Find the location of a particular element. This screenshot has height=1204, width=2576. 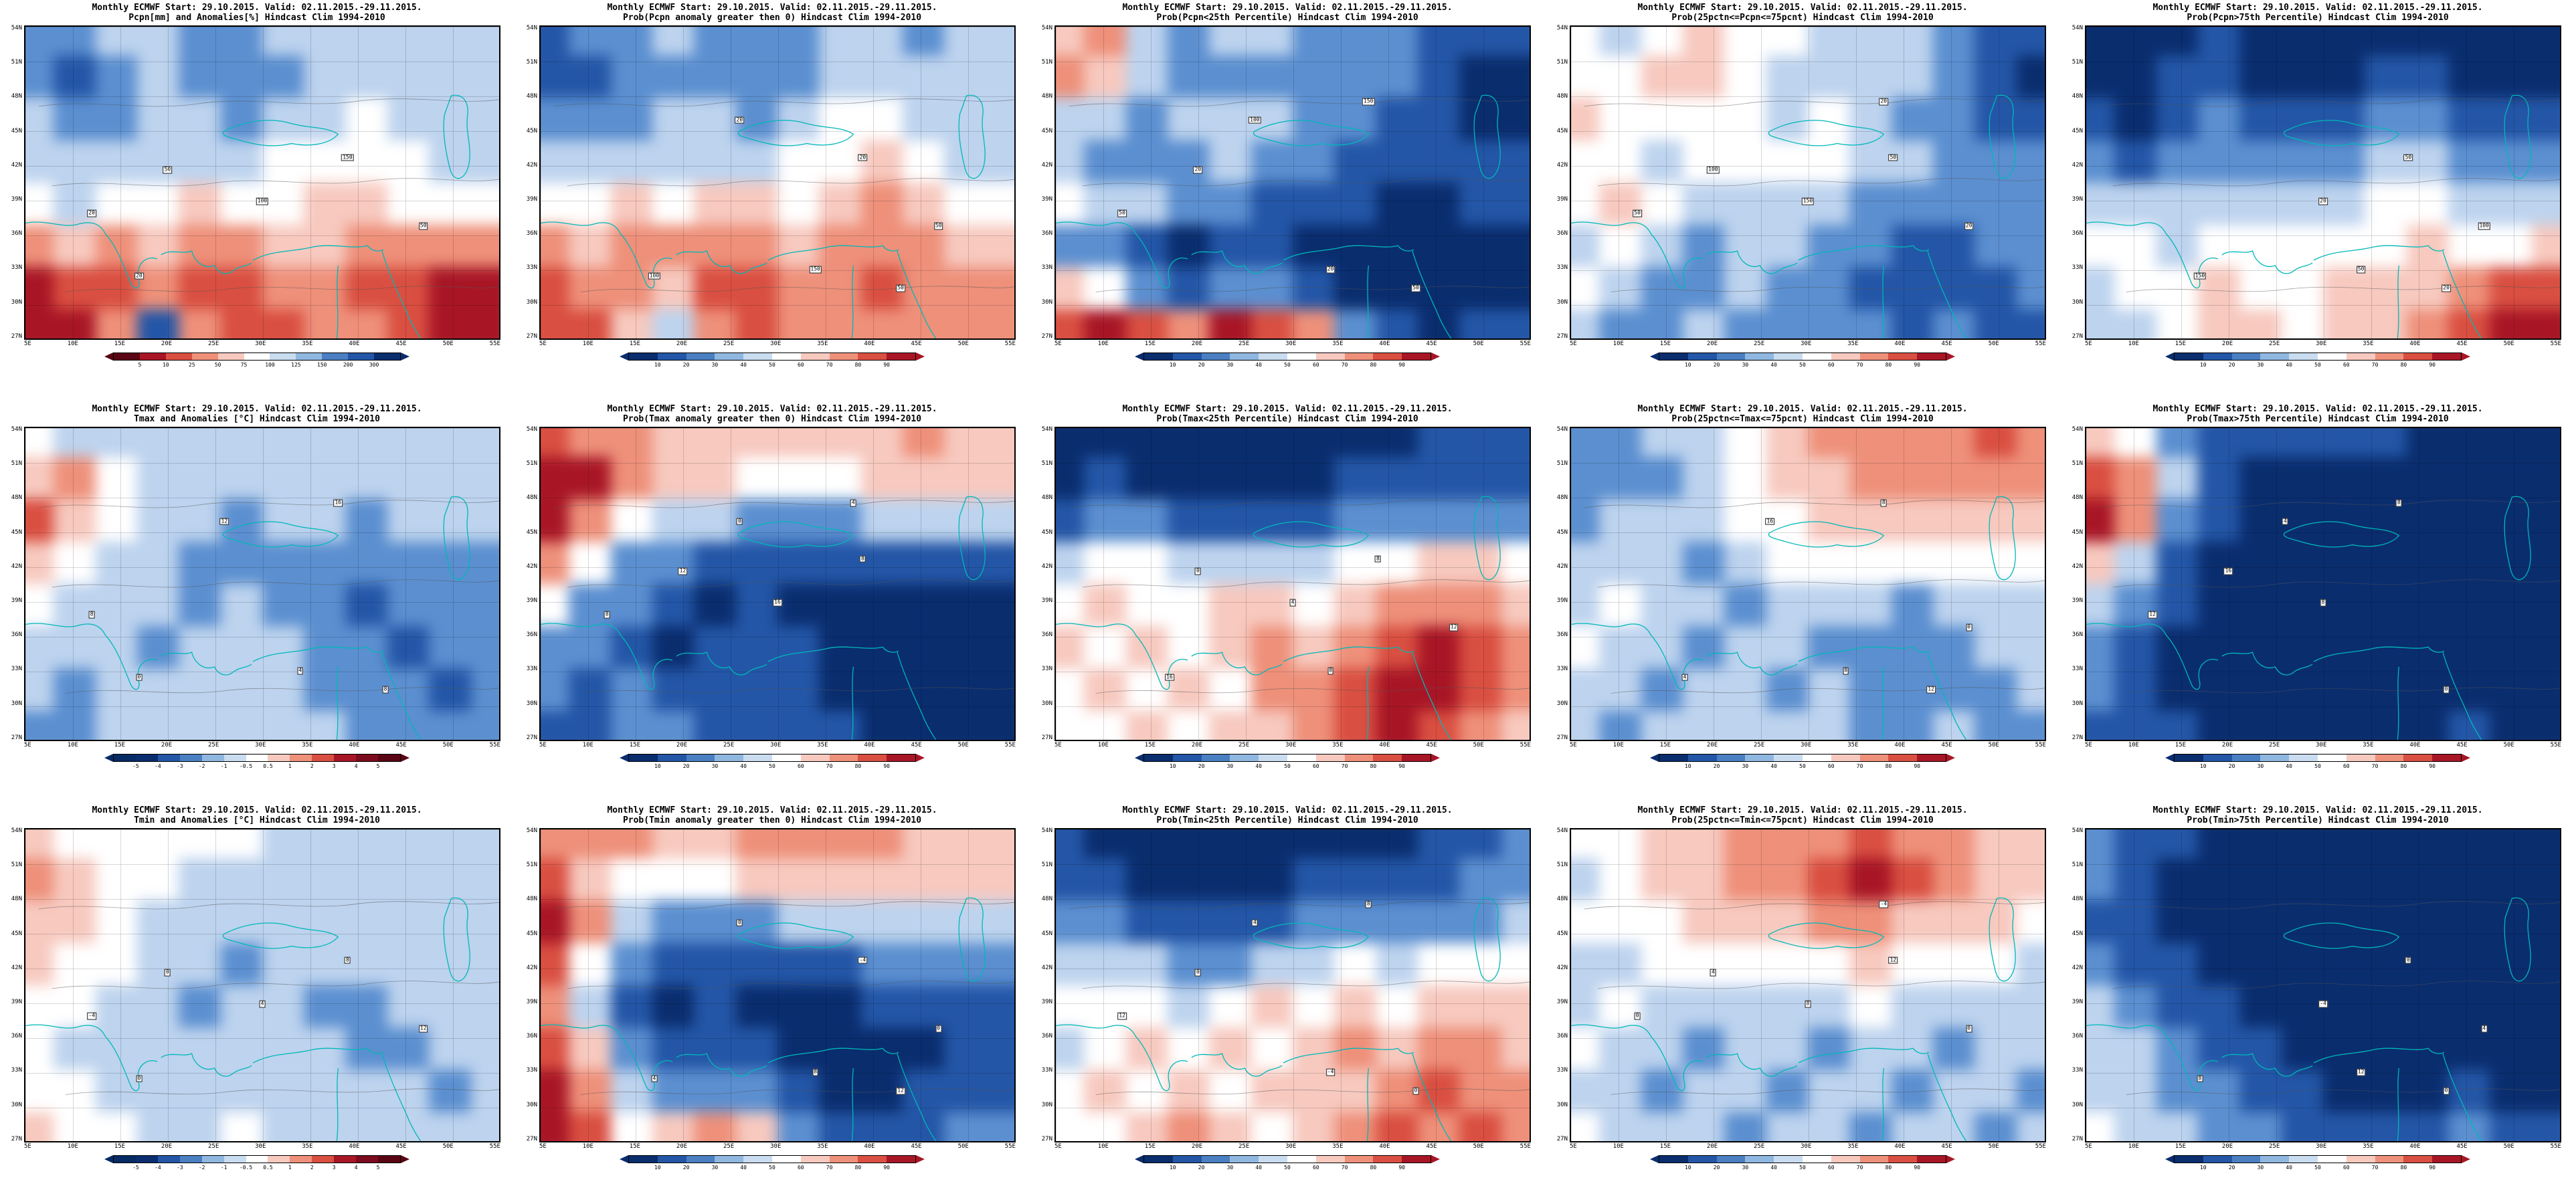

map-canvas: 0 4 8 12 16 8 is located at coordinates (262, 583).